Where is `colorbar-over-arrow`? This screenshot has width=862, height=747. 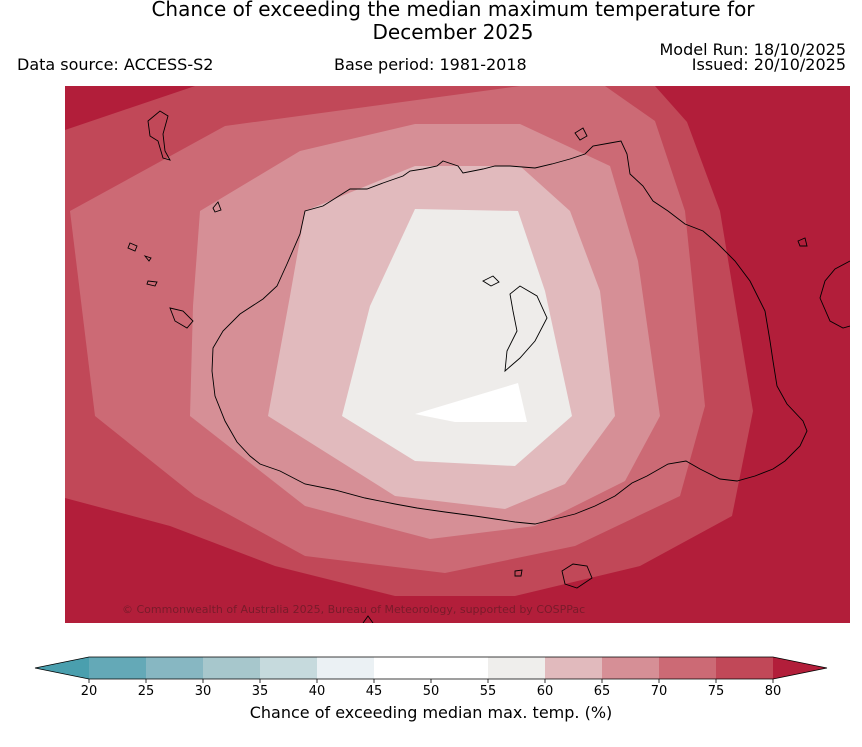 colorbar-over-arrow is located at coordinates (800, 668).